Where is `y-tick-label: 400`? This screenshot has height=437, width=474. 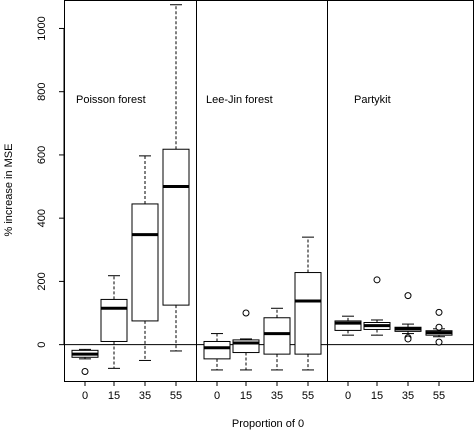
y-tick-label: 400 is located at coordinates (42, 218).